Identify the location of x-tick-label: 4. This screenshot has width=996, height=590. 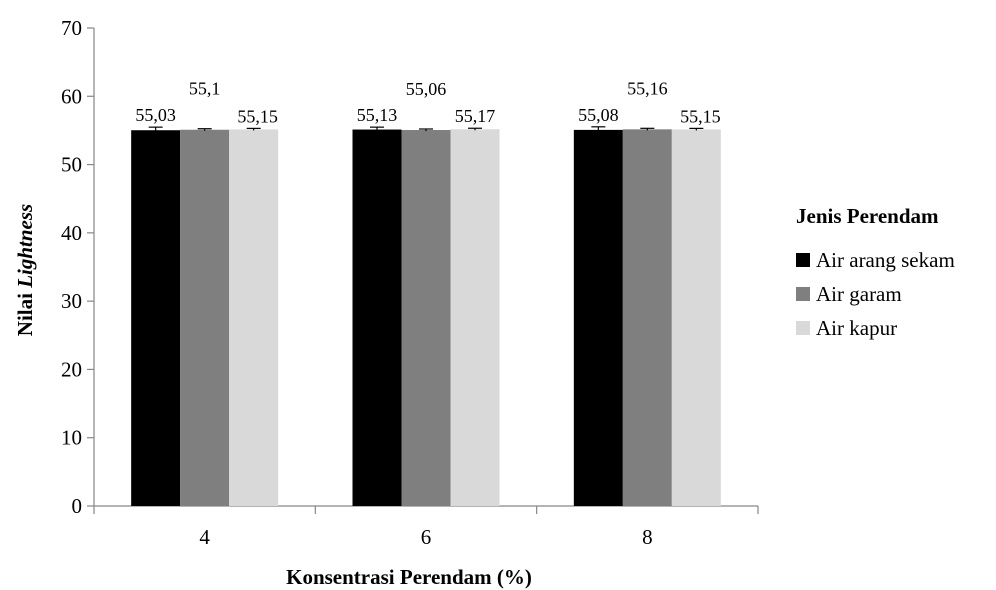
(204, 537).